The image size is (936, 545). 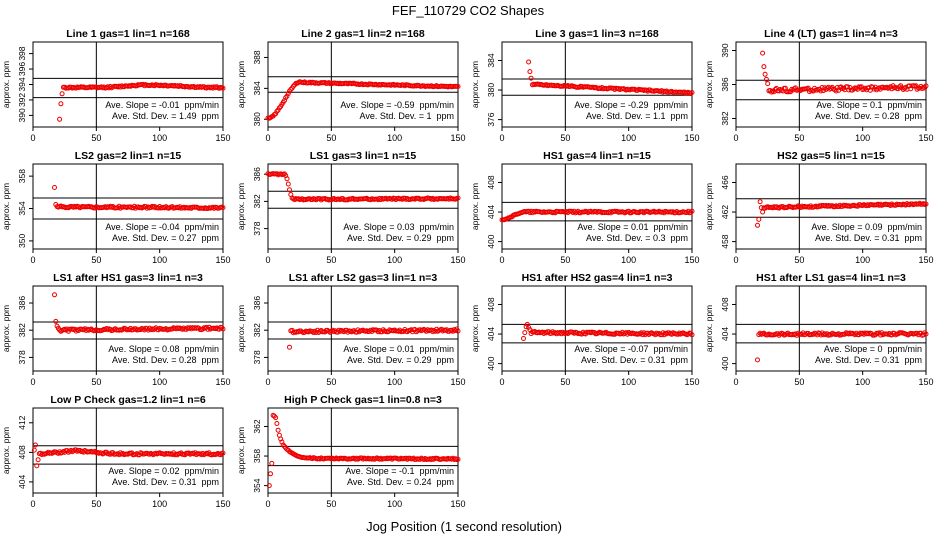 What do you see at coordinates (491, 60) in the screenshot?
I see `y-tick-label: 384` at bounding box center [491, 60].